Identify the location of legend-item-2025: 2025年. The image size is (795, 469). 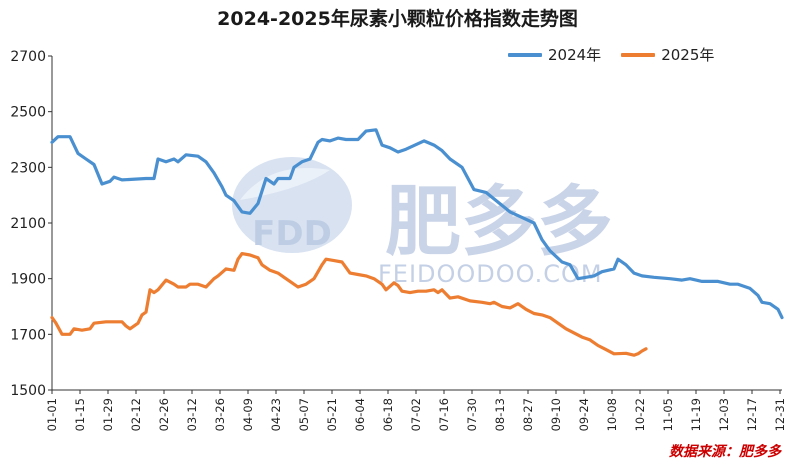
(667, 54).